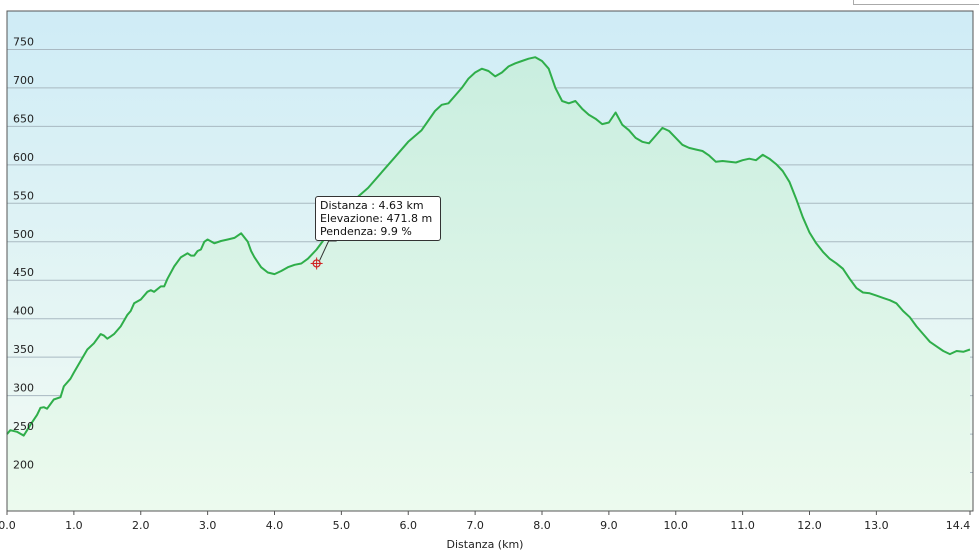 The height and width of the screenshot is (554, 979). I want to click on y-tick-label: 250, so click(23, 426).